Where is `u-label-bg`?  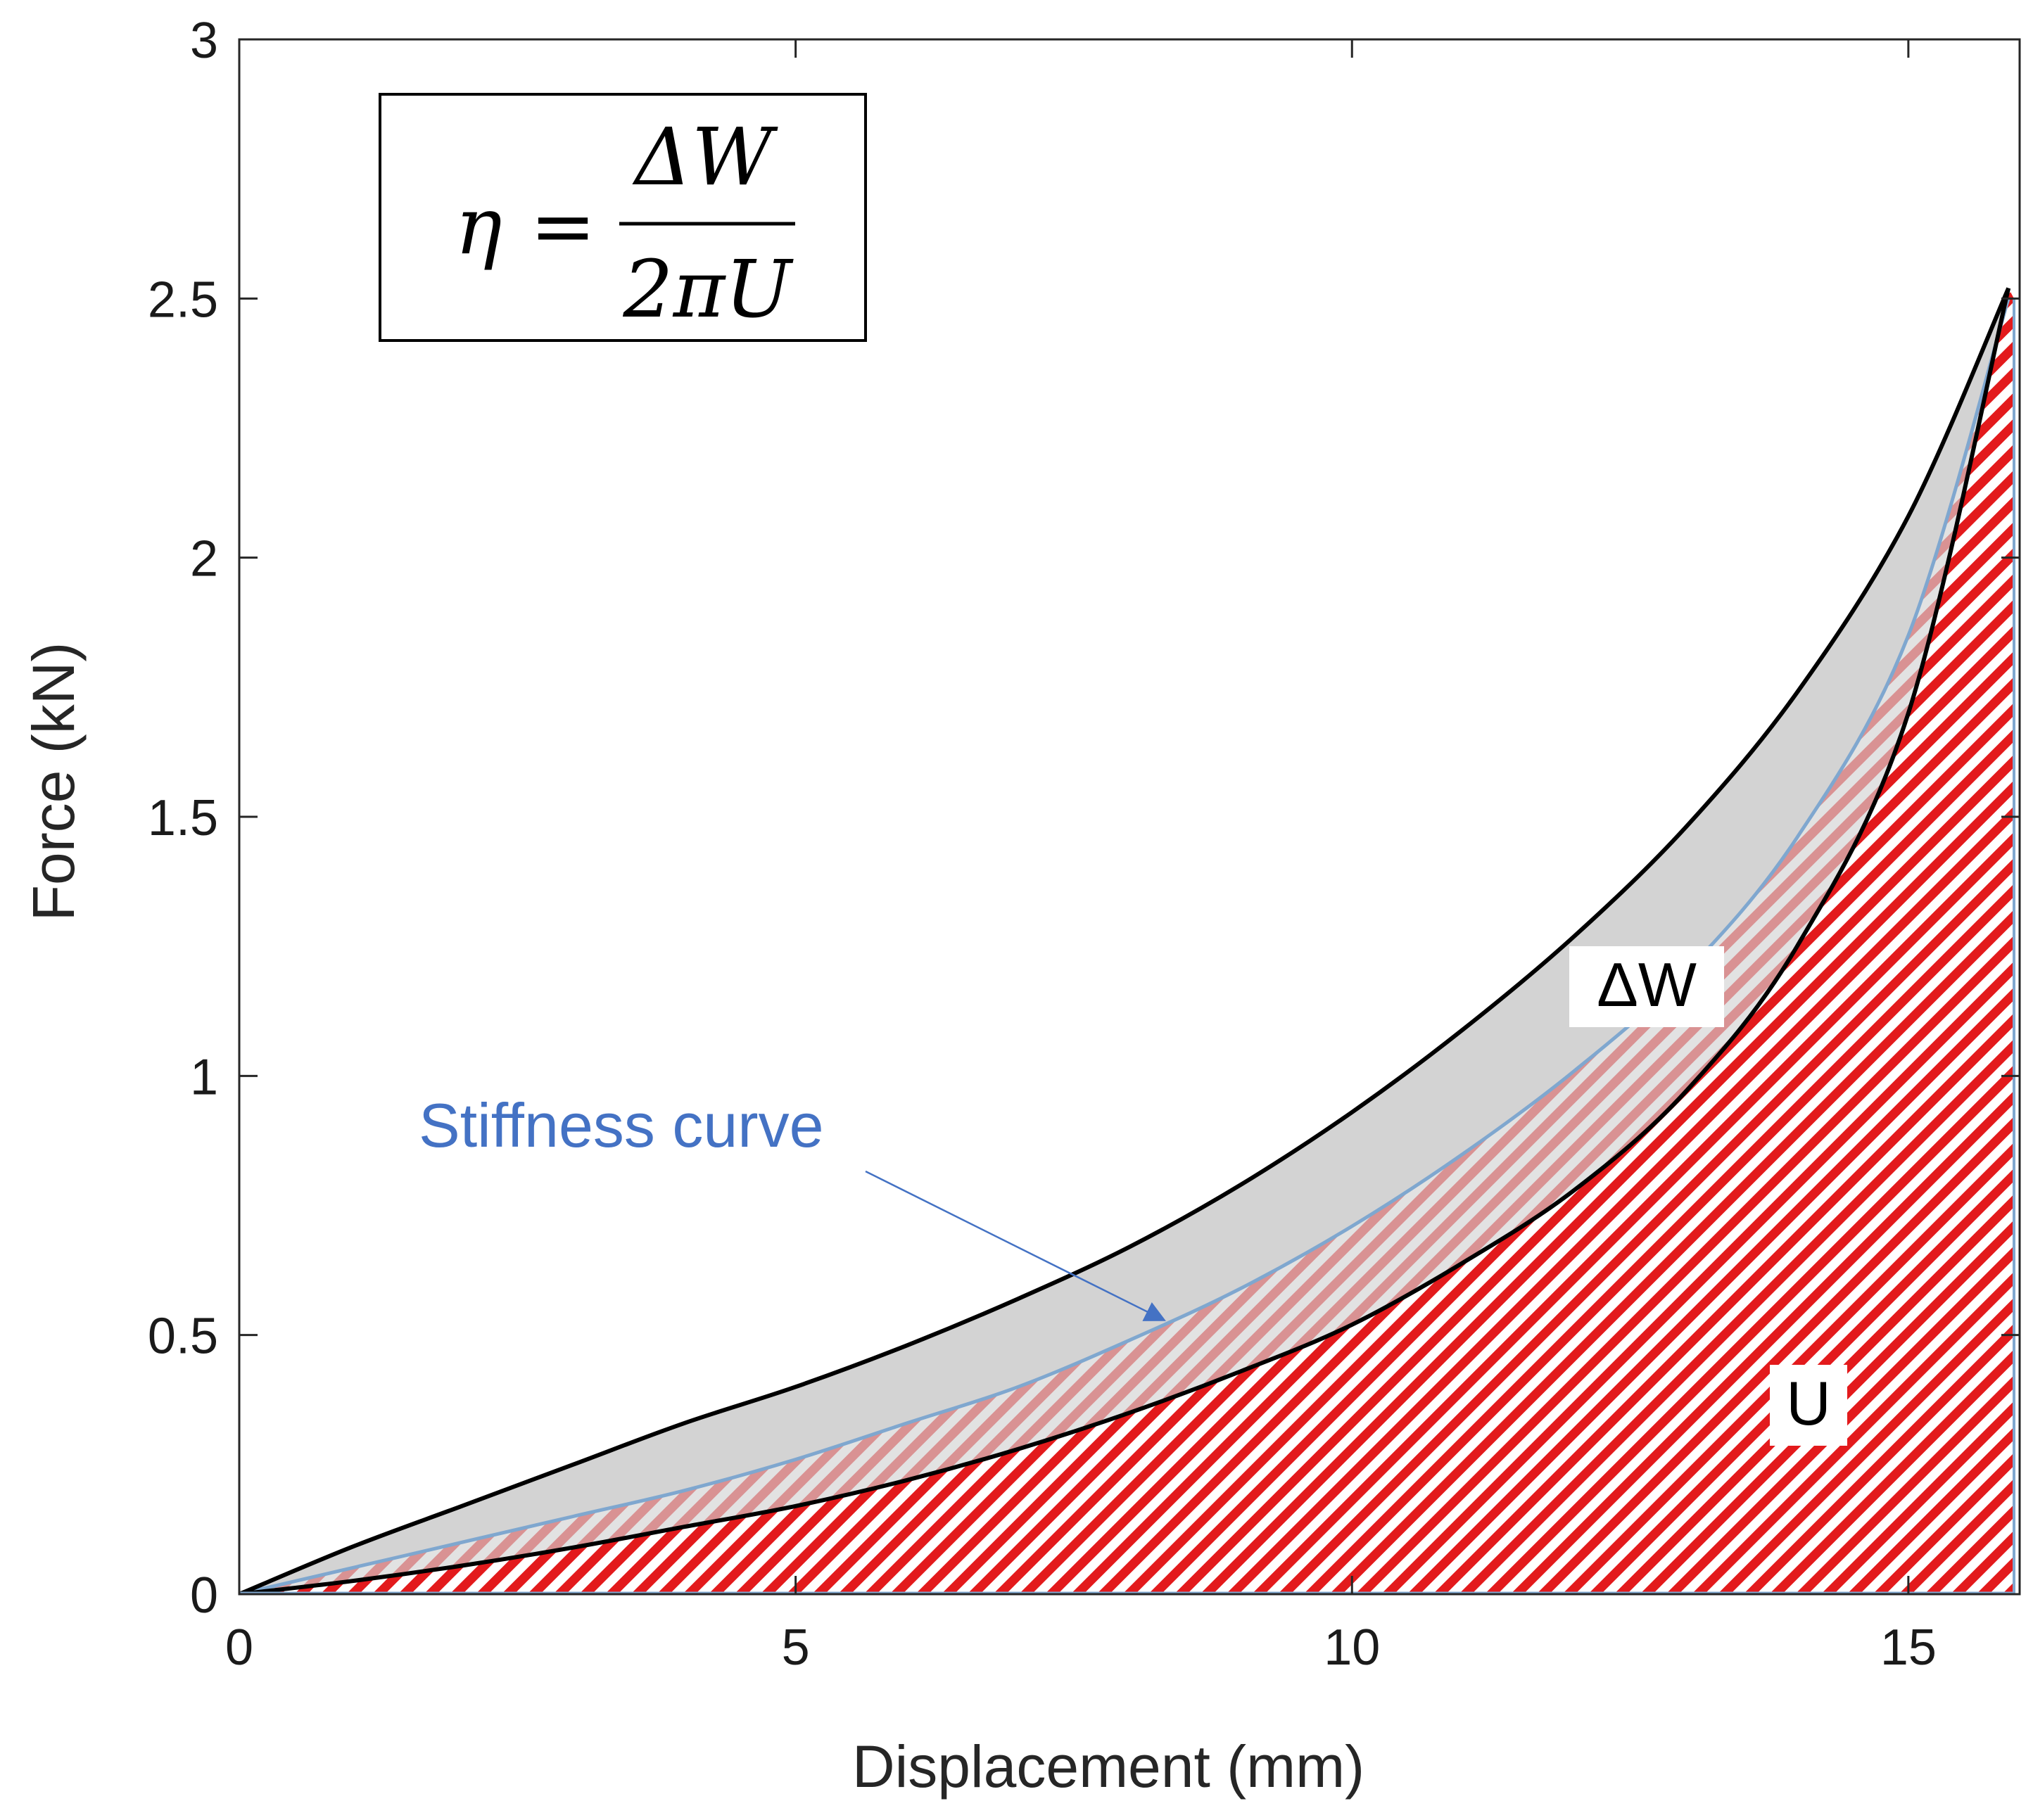 u-label-bg is located at coordinates (1808, 1406).